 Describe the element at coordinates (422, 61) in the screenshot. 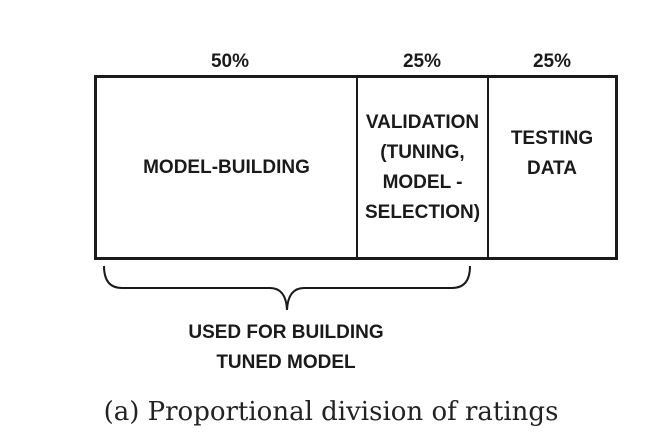

I see `validation-percent: 25%` at that location.